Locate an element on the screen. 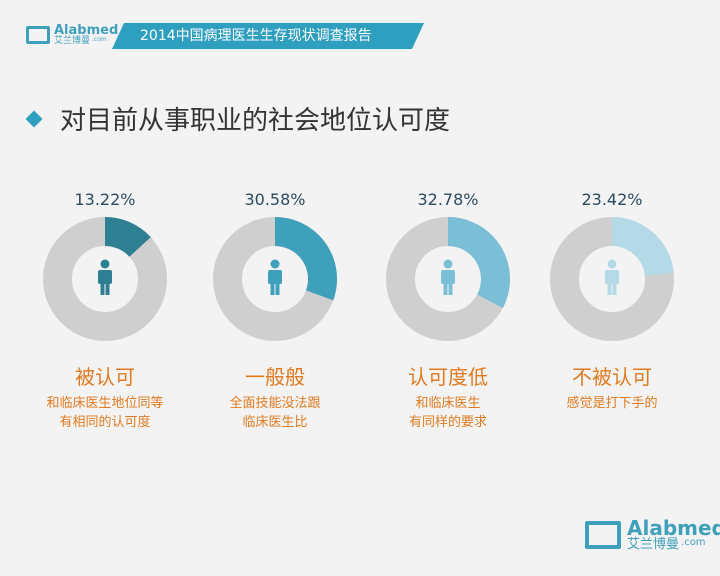  stat-item: 30.58% 一般般 全面技能没法跟 临床医生比 is located at coordinates (275, 311).